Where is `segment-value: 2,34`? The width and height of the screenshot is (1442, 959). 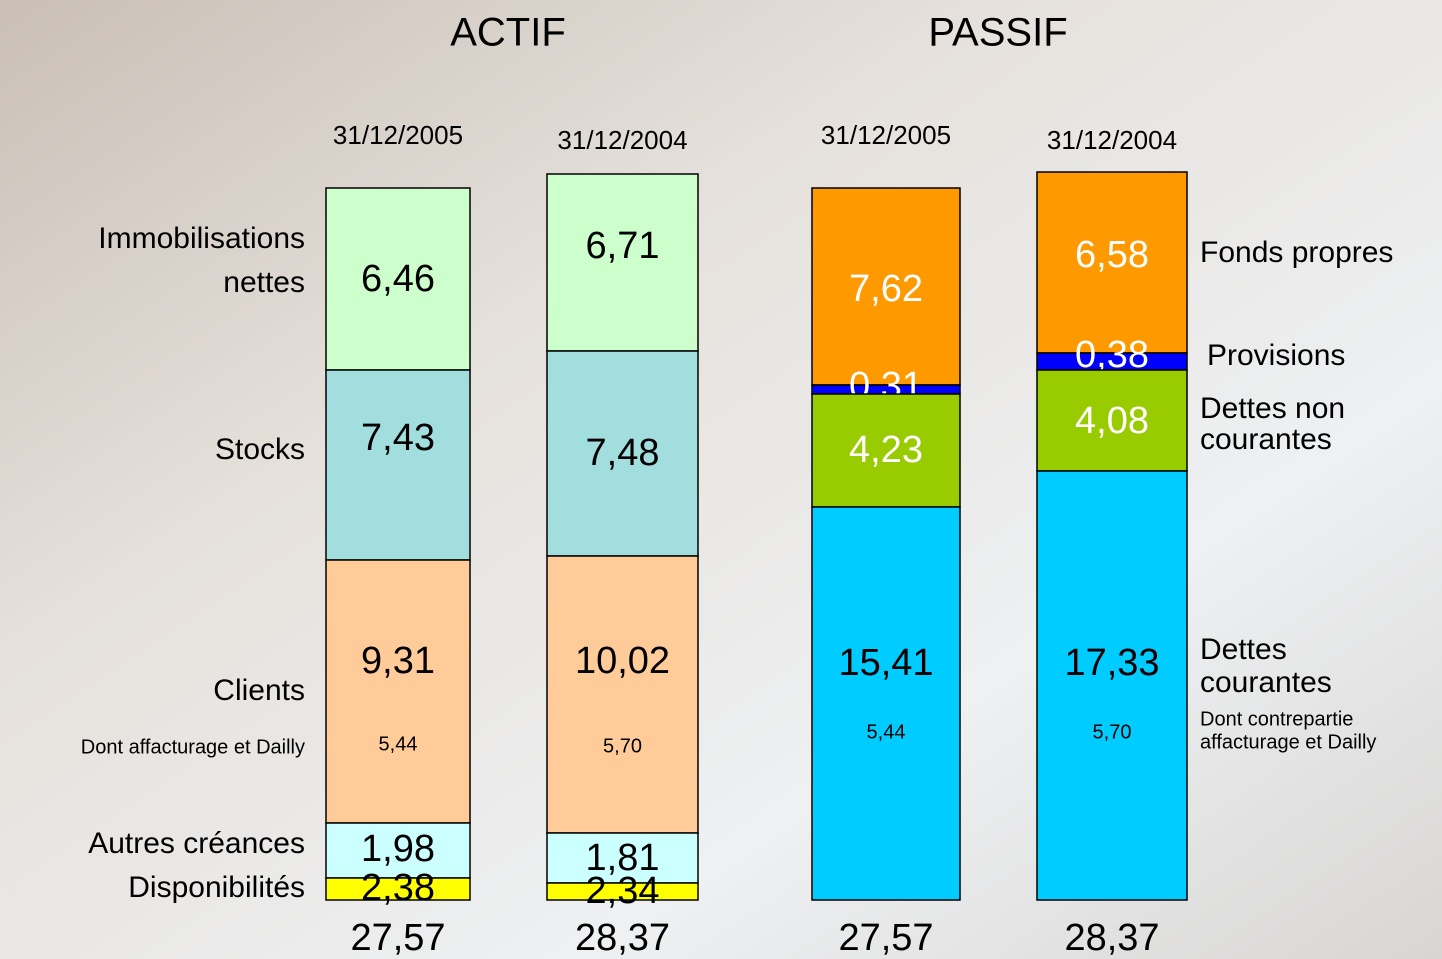
segment-value: 2,34 is located at coordinates (623, 891).